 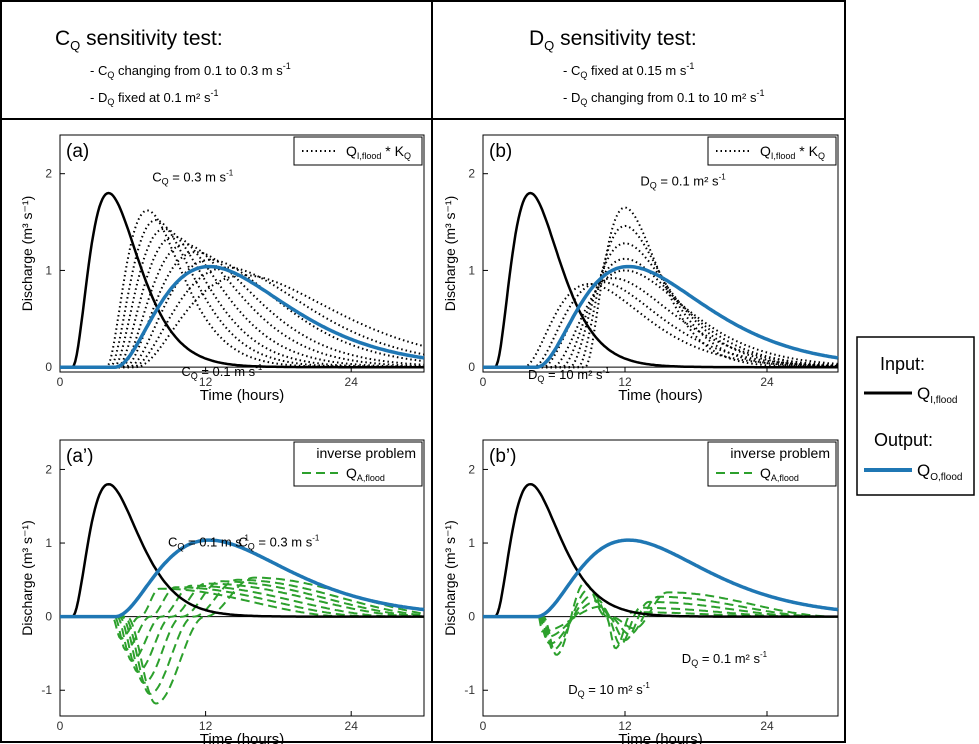 What do you see at coordinates (628, 70) in the screenshot?
I see `header-right-bullet-1: - CQ fixed at 0.15 m s-1` at bounding box center [628, 70].